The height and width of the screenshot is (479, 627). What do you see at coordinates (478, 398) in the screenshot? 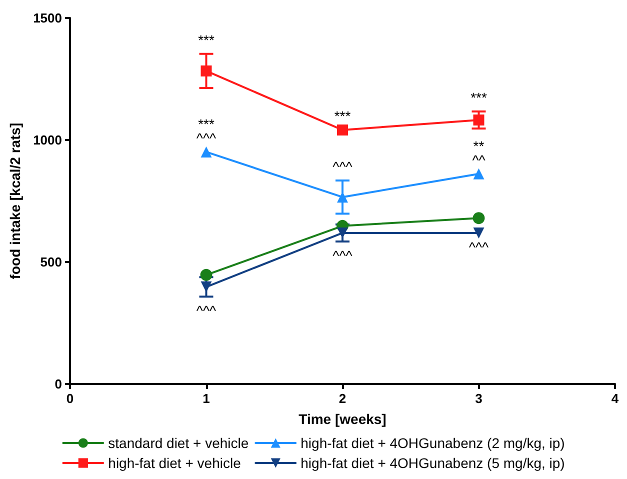
I see `x-tick-label: 3` at bounding box center [478, 398].